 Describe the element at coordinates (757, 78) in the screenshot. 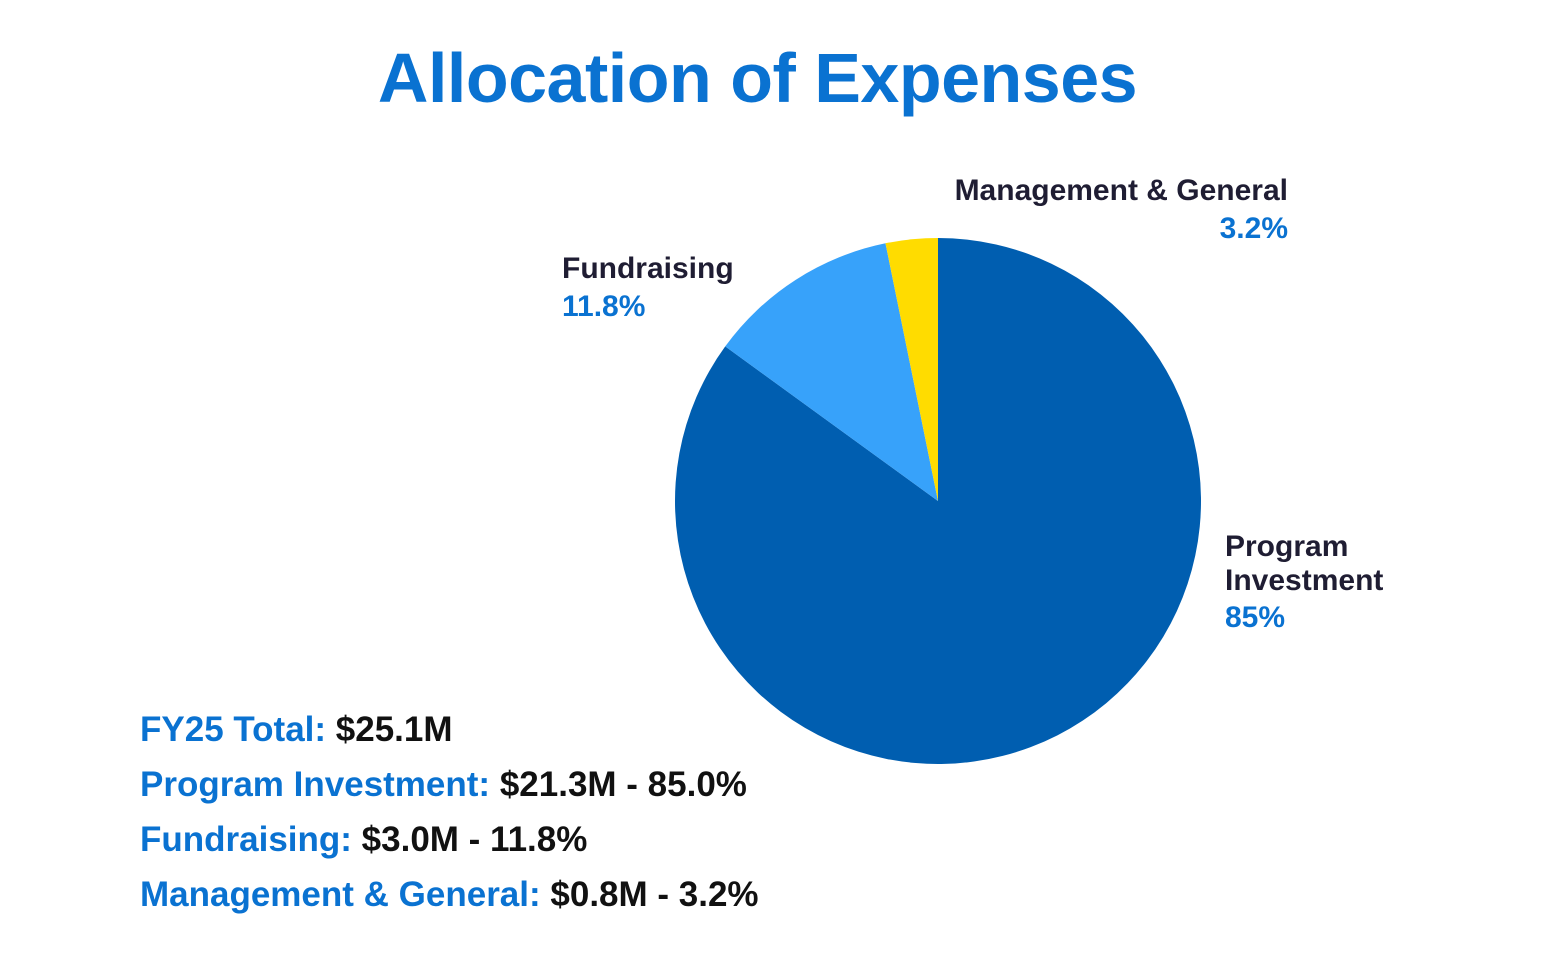

I see `chart-title: Allocation of Expenses` at that location.